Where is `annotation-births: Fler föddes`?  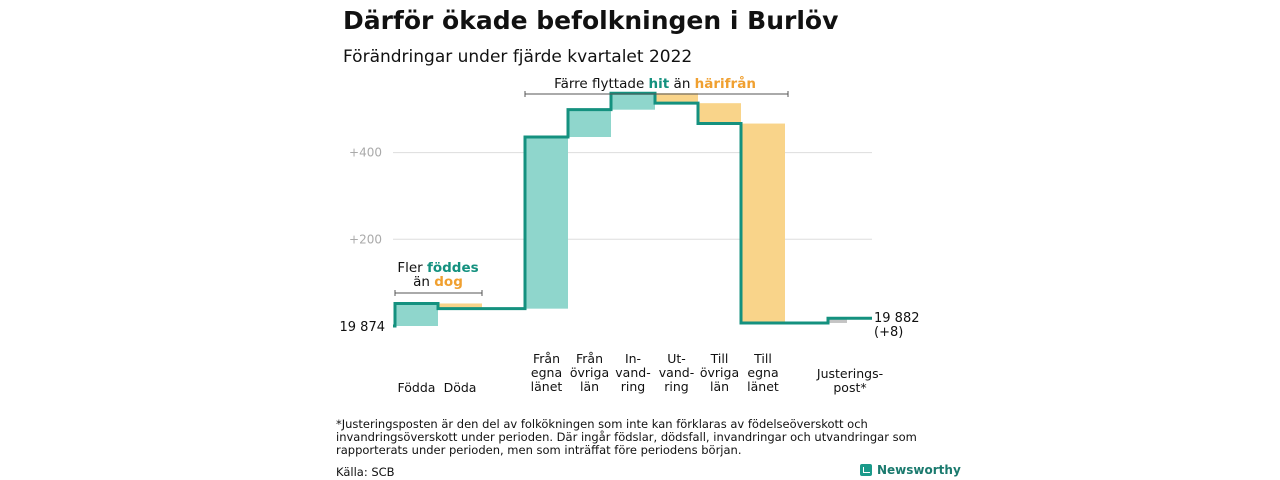
annotation-births: Fler föddes is located at coordinates (437, 268).